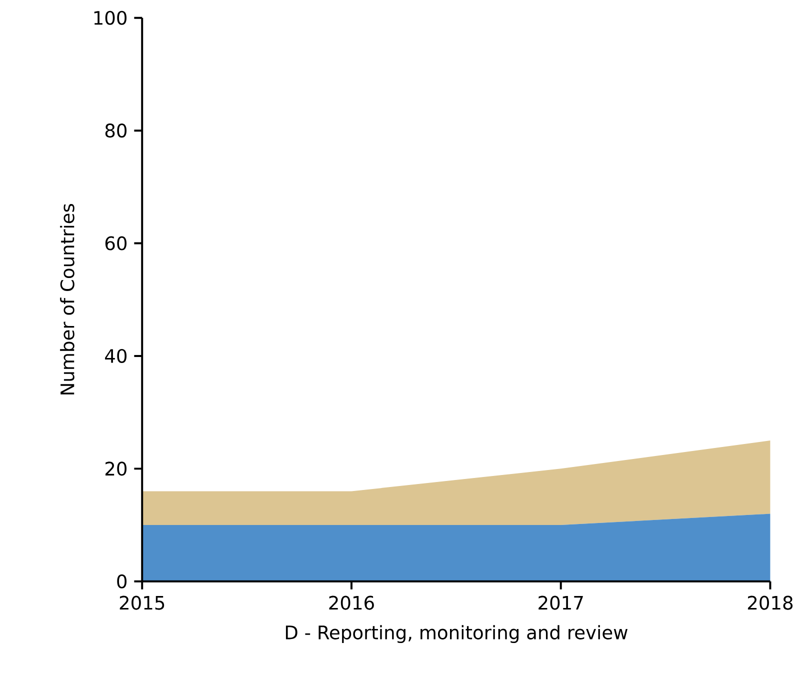 The image size is (800, 674). What do you see at coordinates (116, 356) in the screenshot?
I see `y-tick-label: 40` at bounding box center [116, 356].